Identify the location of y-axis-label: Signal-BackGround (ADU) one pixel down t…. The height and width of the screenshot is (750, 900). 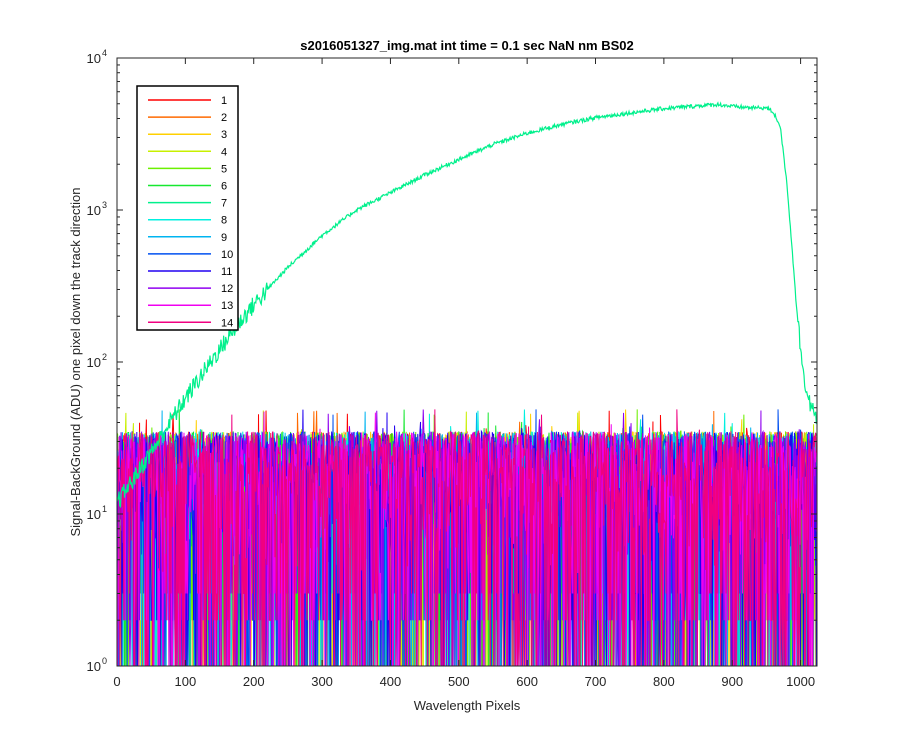
(75, 361).